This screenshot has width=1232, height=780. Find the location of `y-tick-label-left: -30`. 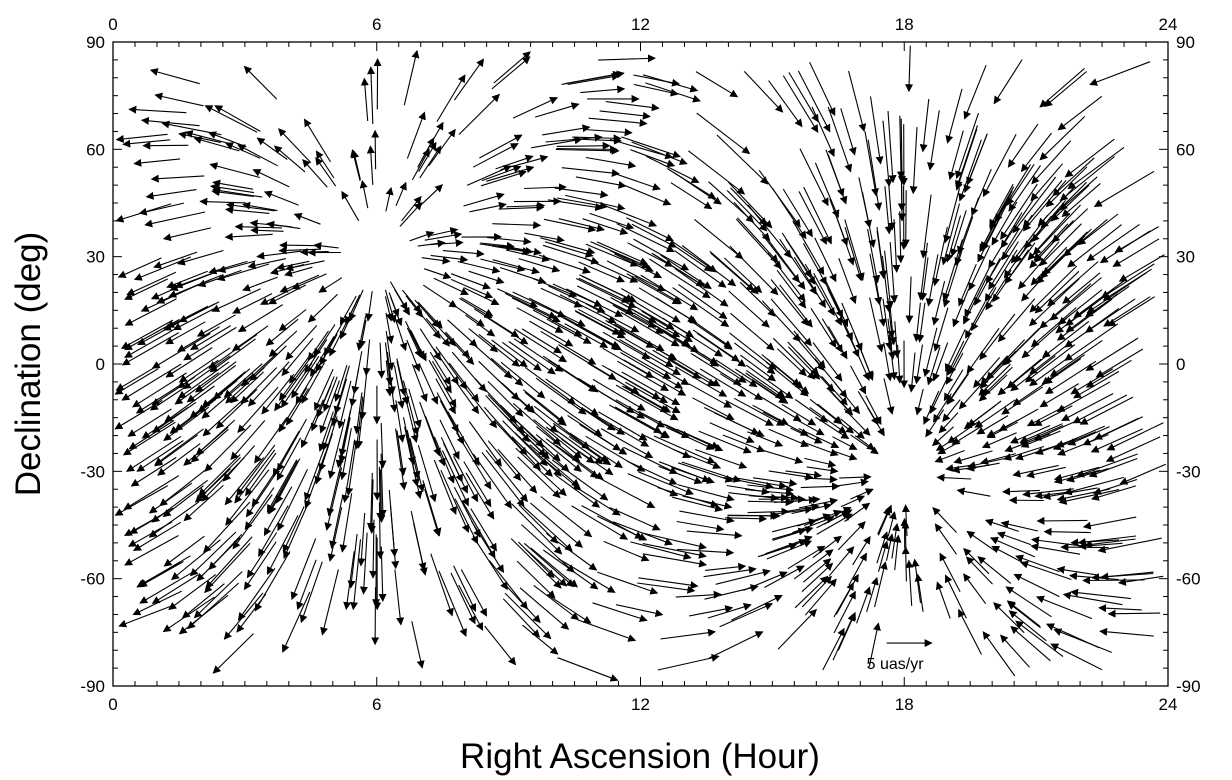

y-tick-label-left: -30 is located at coordinates (92, 471).